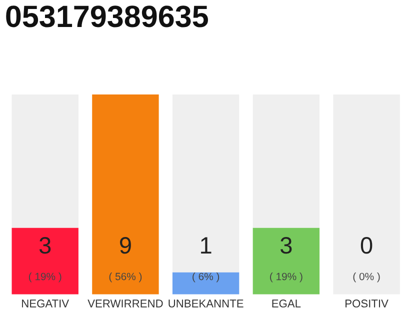  Describe the element at coordinates (125, 304) in the screenshot. I see `x-tick-label: VERWIRREND` at that location.